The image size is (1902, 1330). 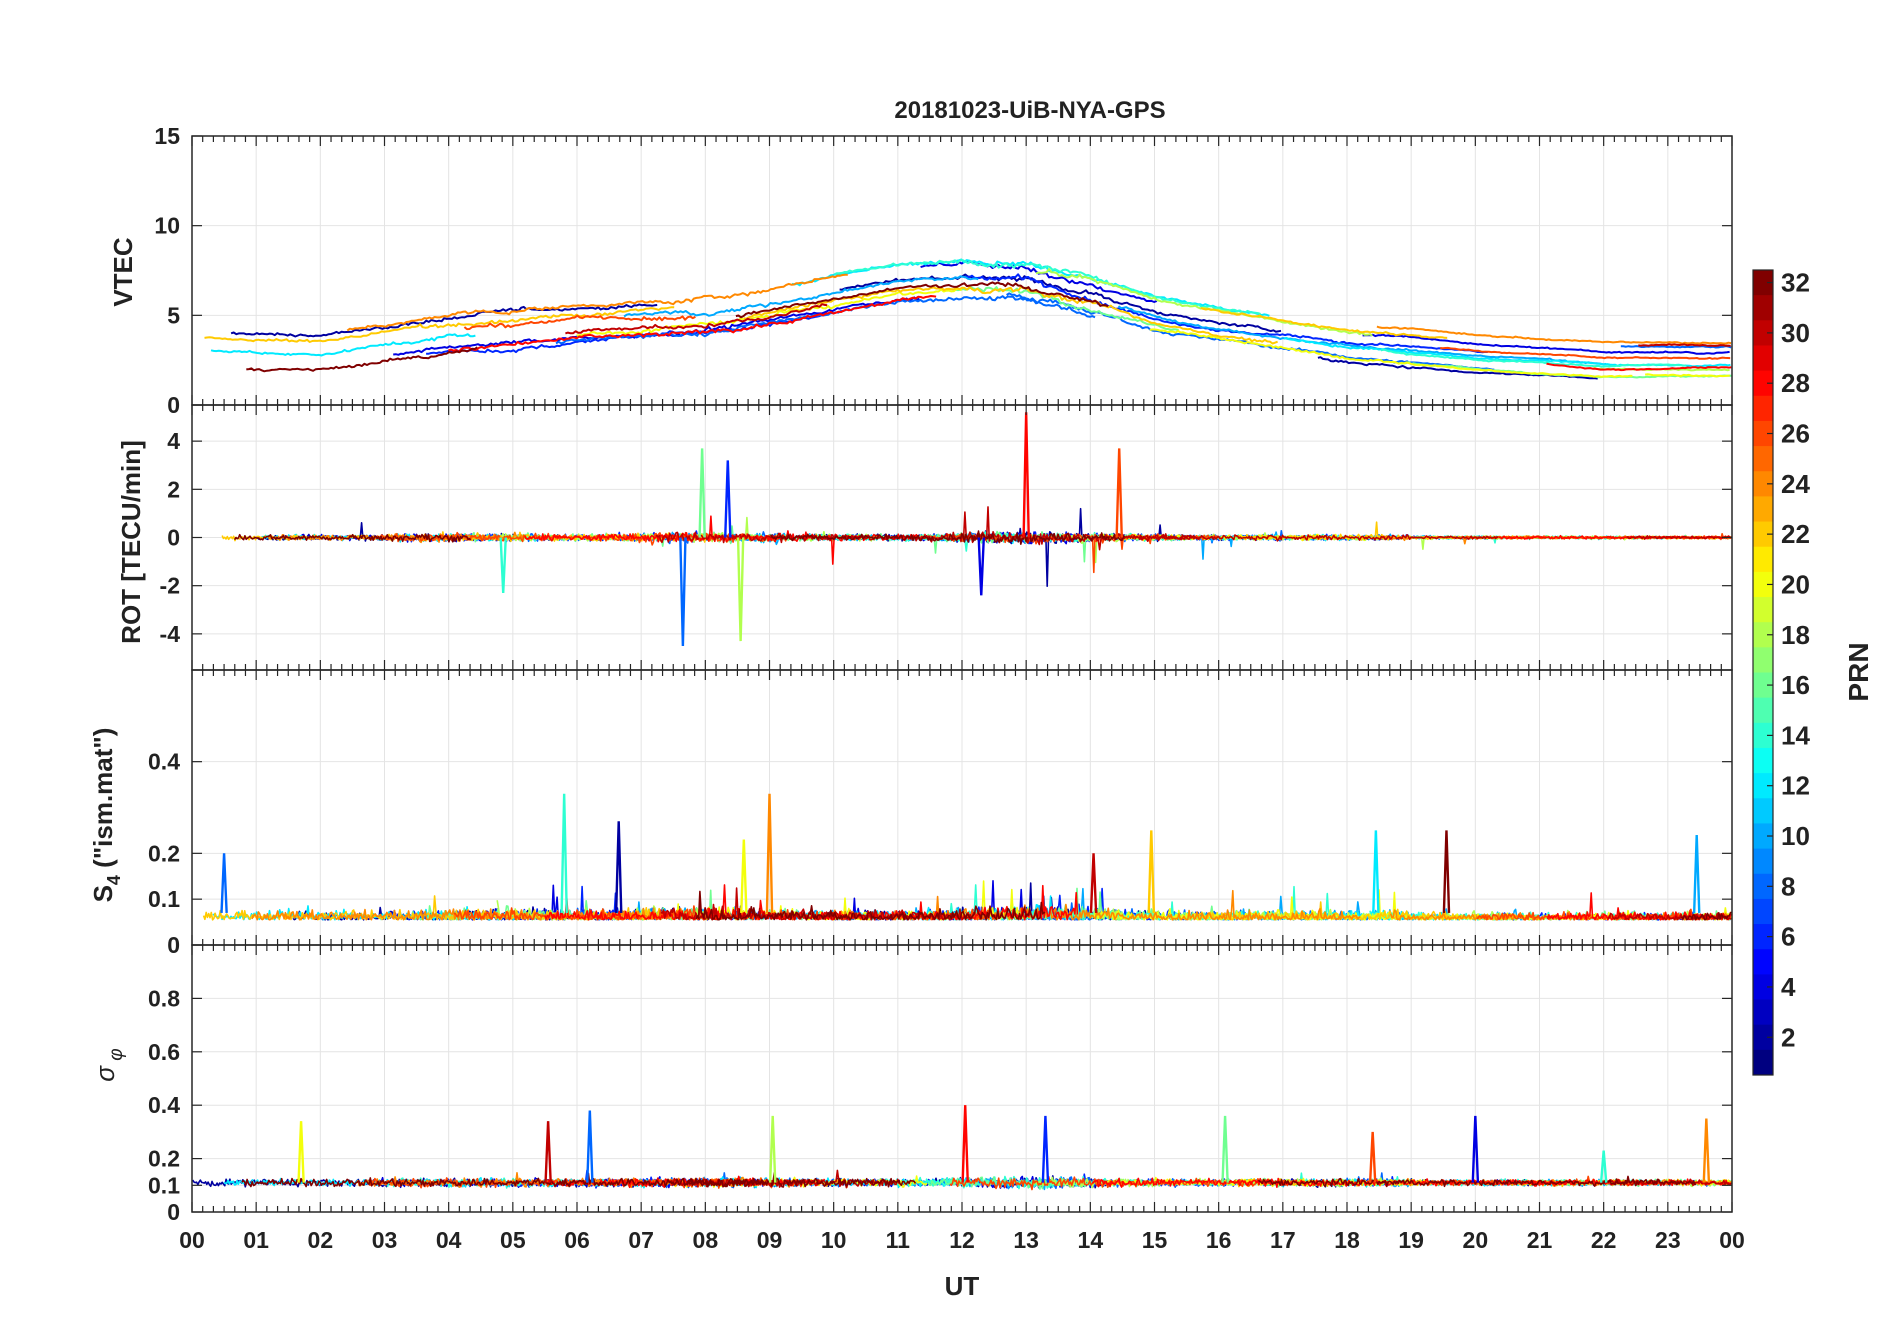 I want to click on y-tick-label: 2, so click(x=173, y=489).